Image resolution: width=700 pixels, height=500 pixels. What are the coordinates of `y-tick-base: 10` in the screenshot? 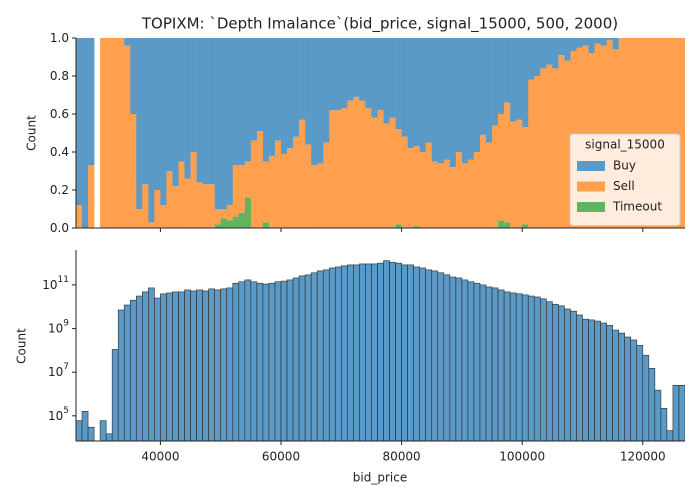 It's located at (55, 328).